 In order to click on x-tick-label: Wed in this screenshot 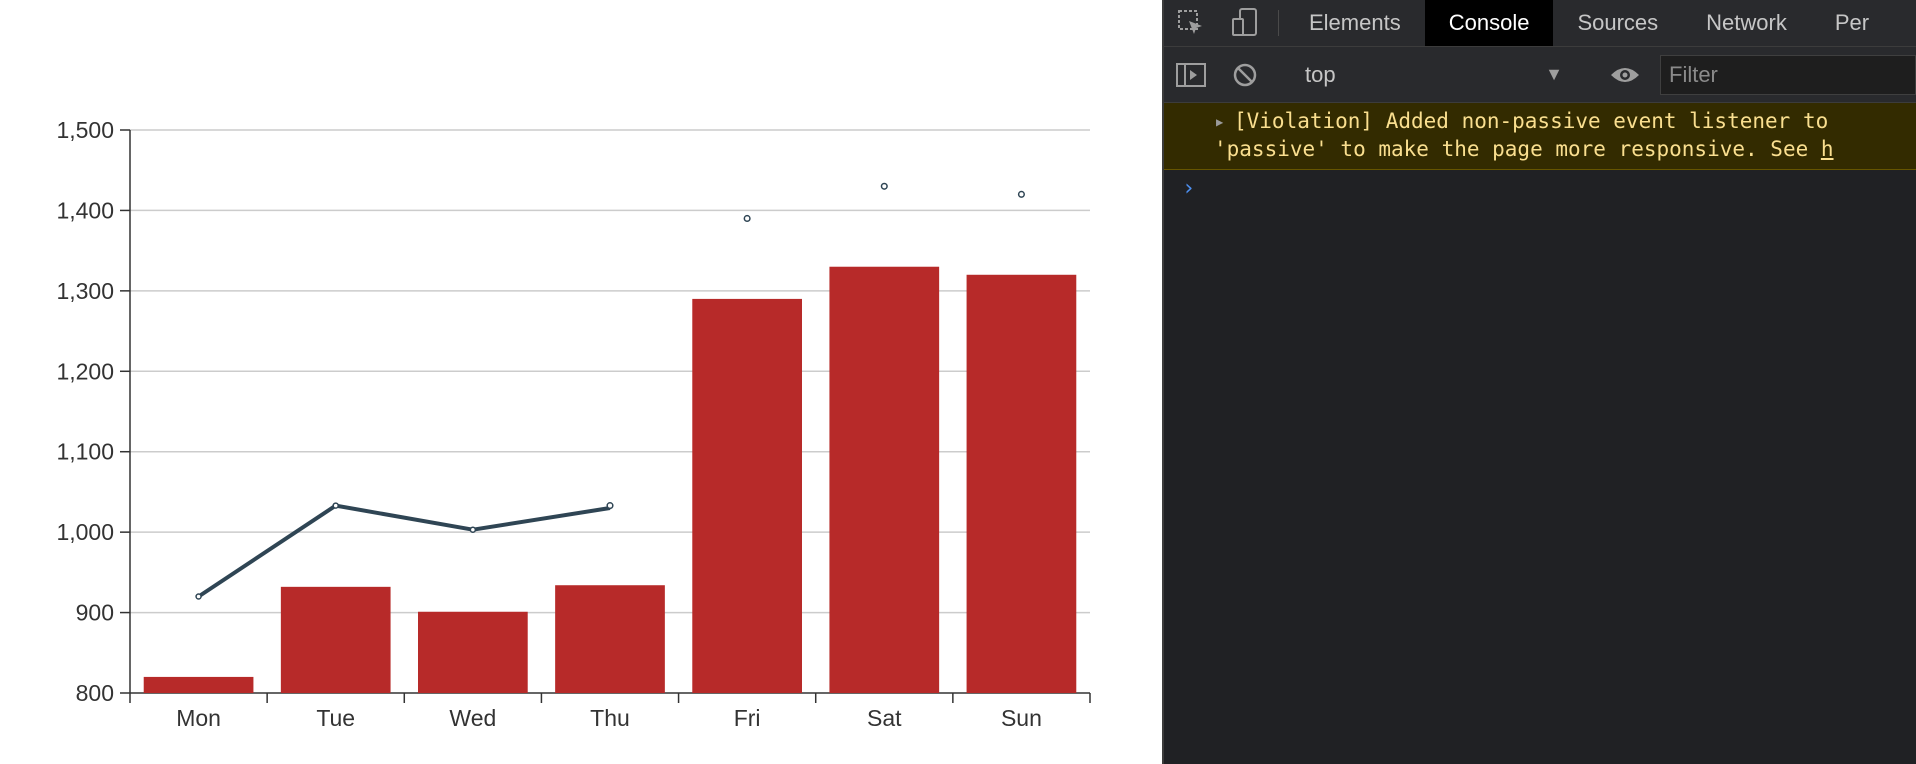, I will do `click(472, 718)`.